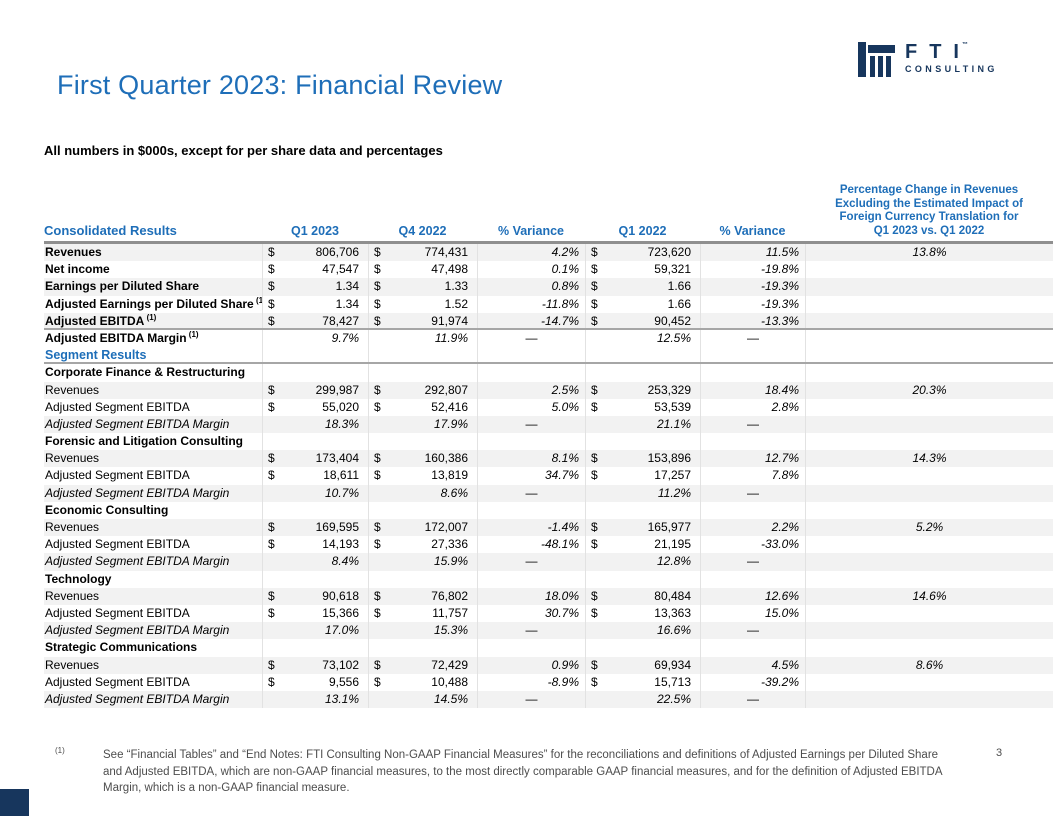 This screenshot has width=1056, height=816. I want to click on cell-v2: $10,488, so click(422, 682).